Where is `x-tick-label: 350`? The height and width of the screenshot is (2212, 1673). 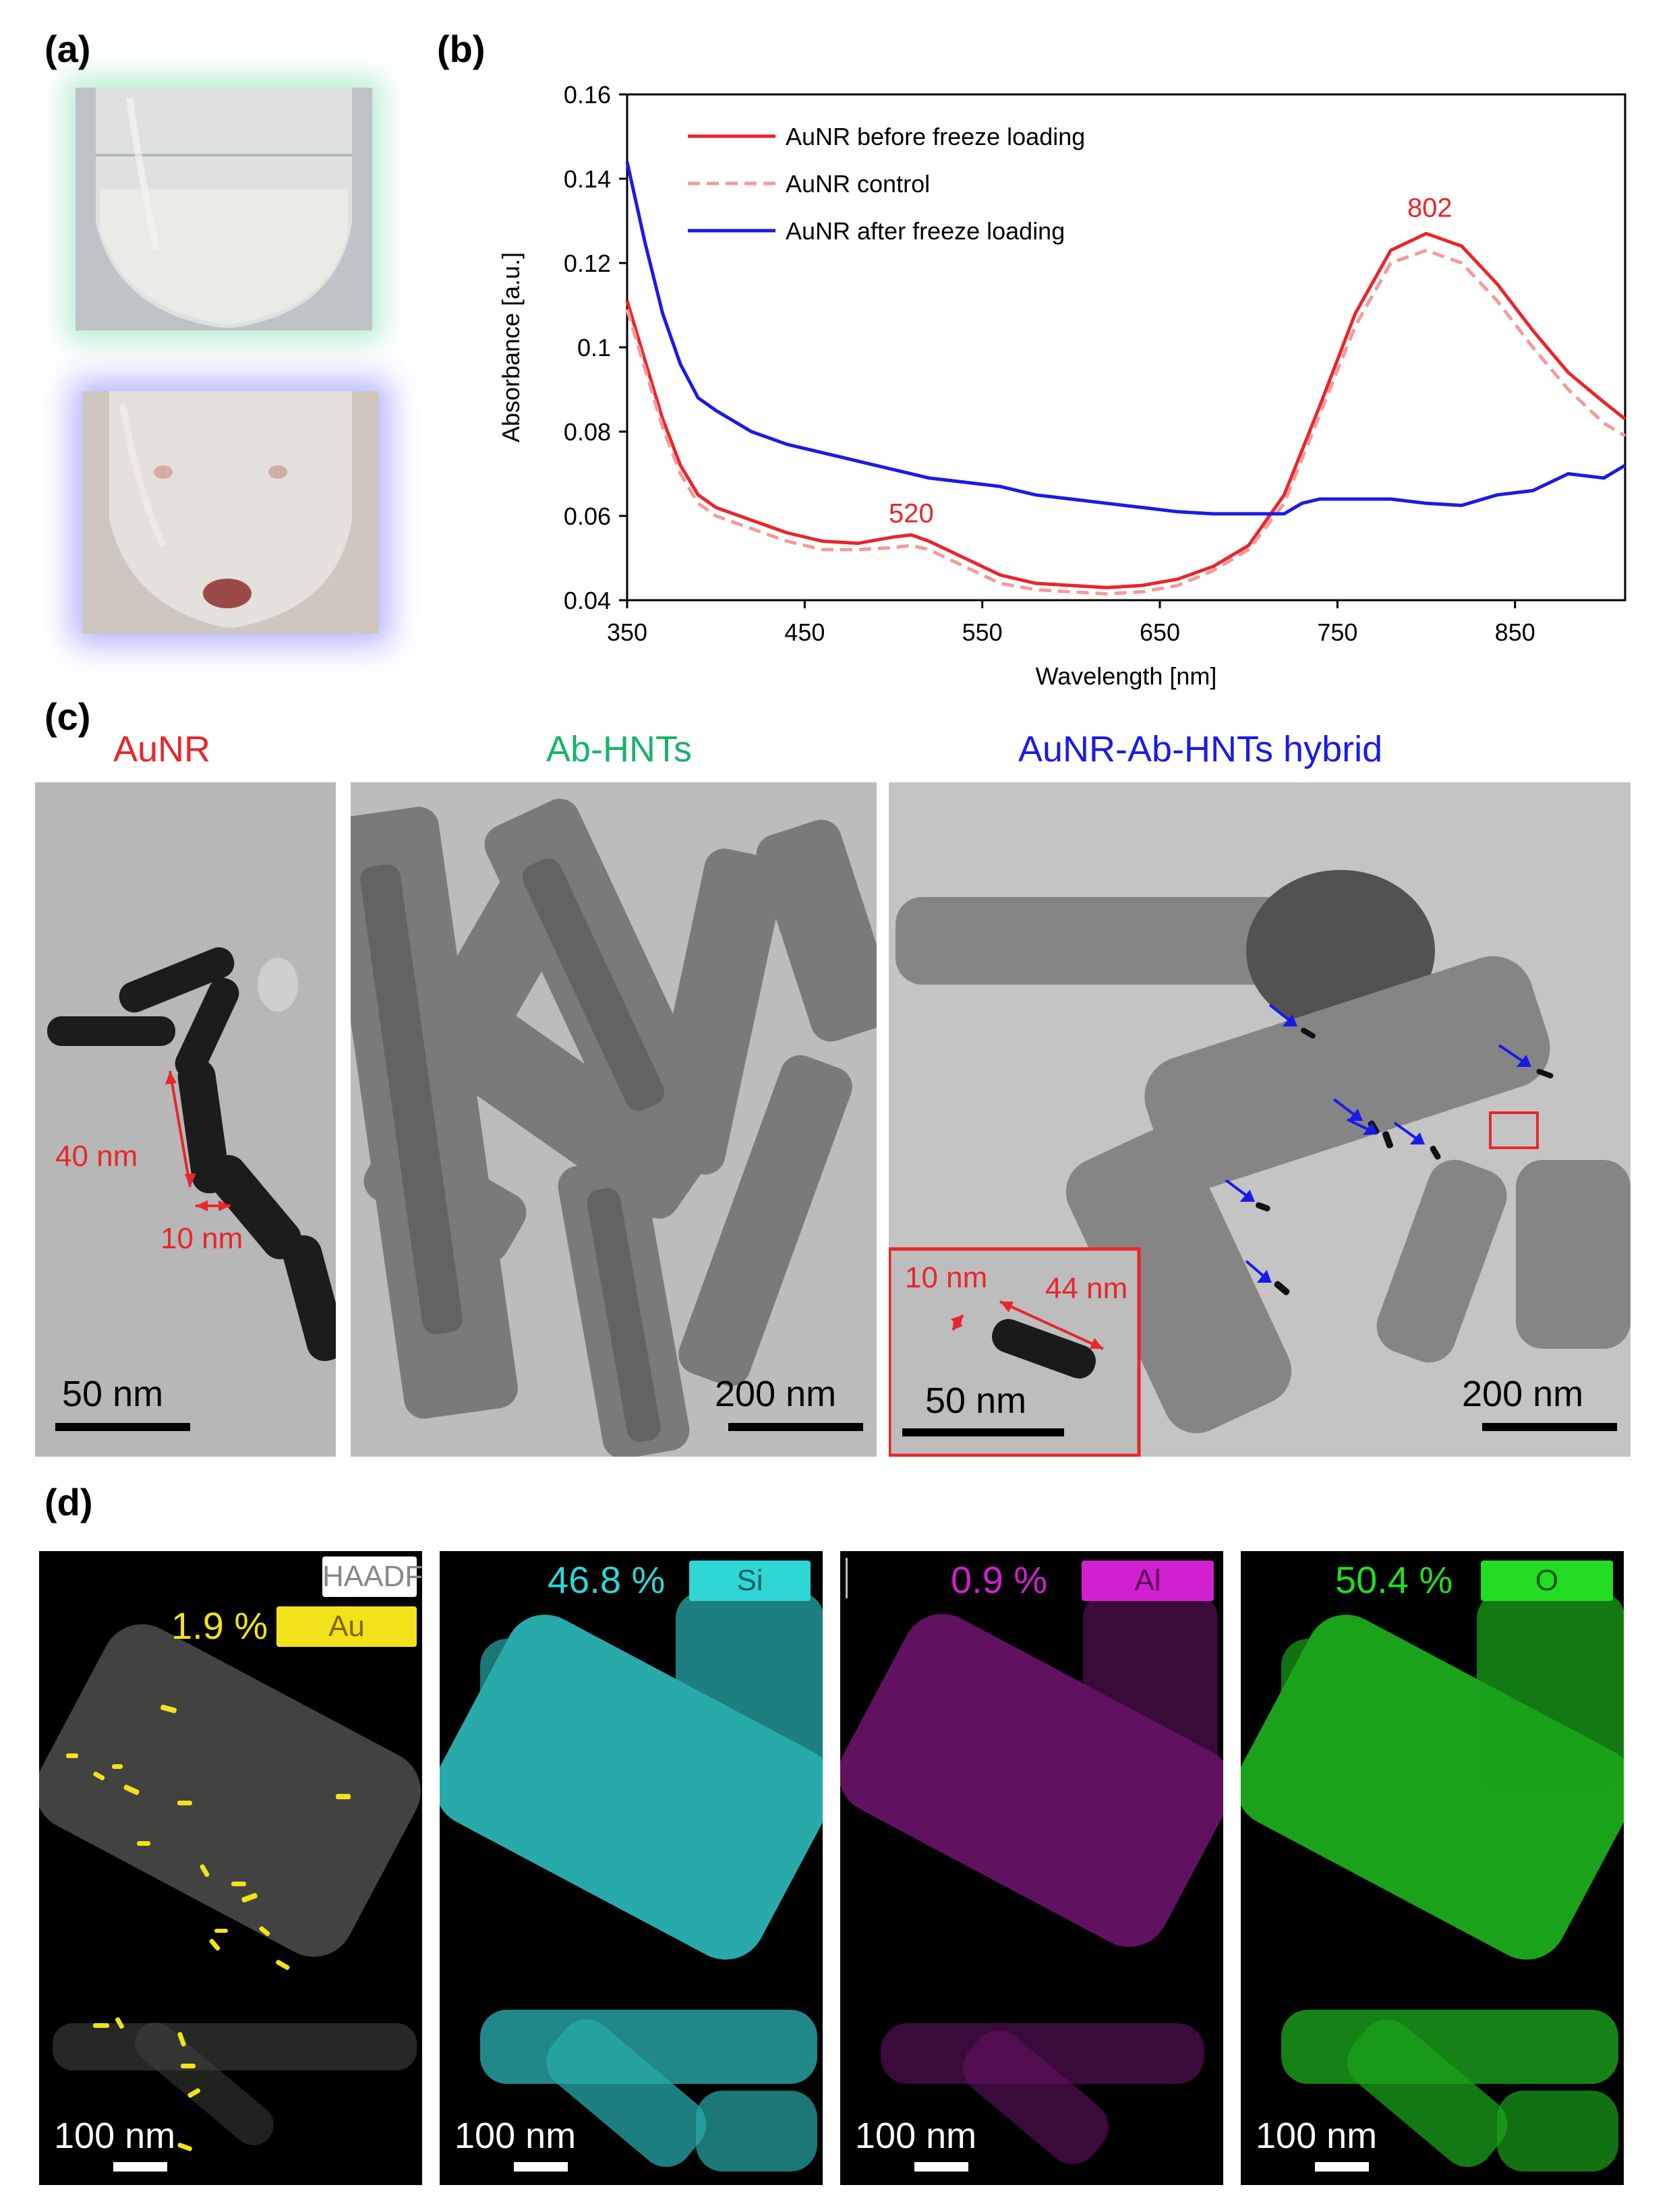 x-tick-label: 350 is located at coordinates (627, 632).